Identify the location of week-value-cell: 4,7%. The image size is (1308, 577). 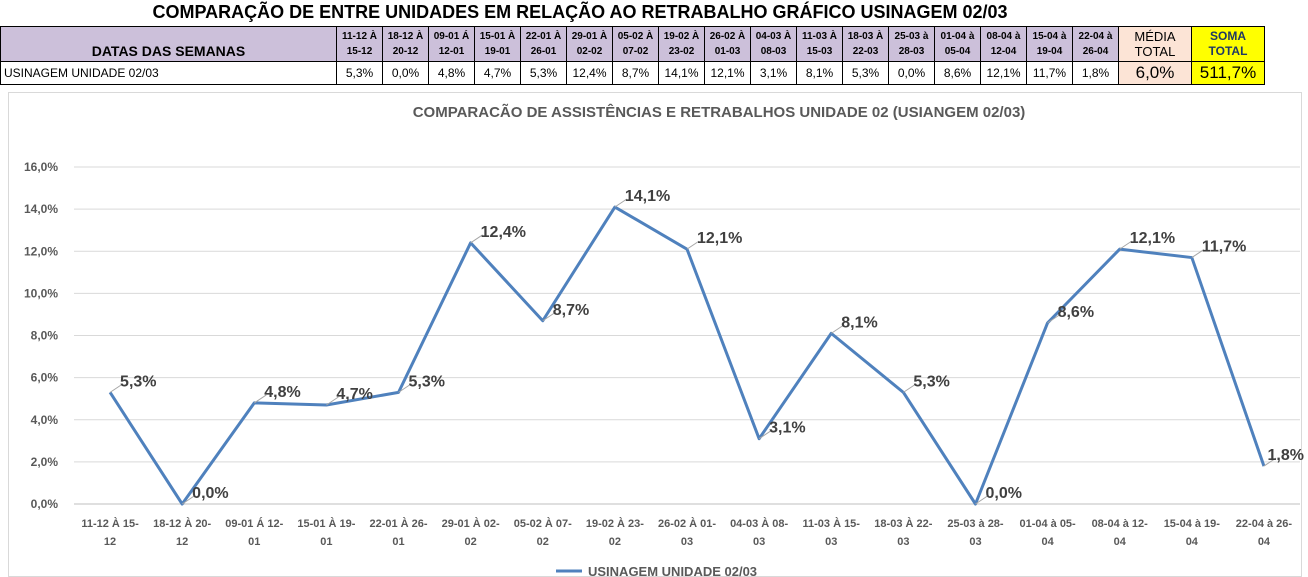
(497, 73).